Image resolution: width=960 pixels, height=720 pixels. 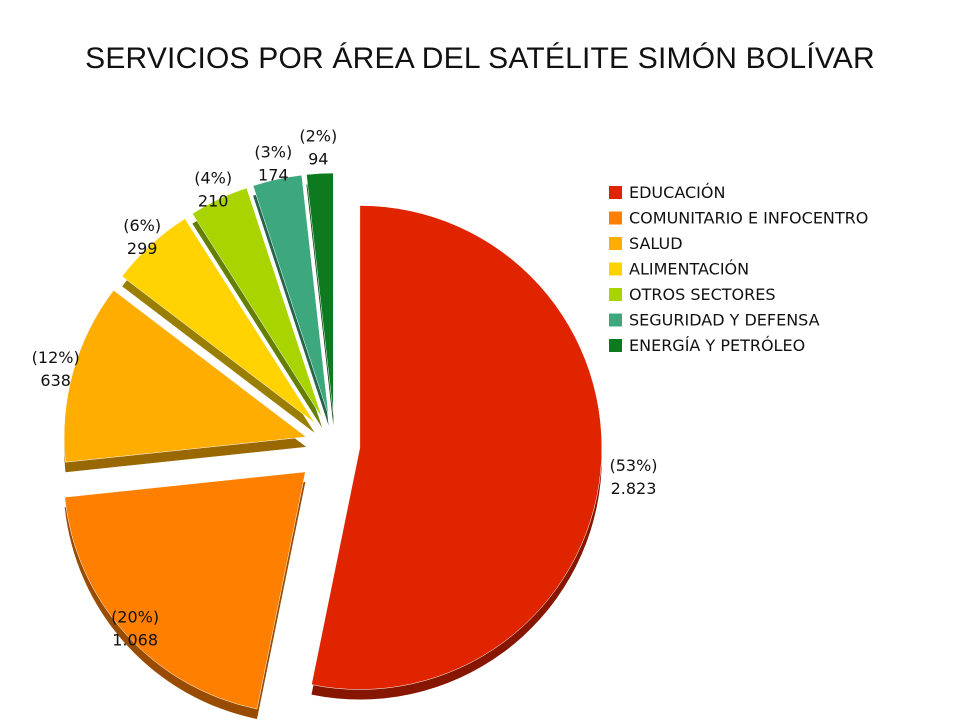 What do you see at coordinates (318, 136) in the screenshot?
I see `slice-percent-label: (2%)` at bounding box center [318, 136].